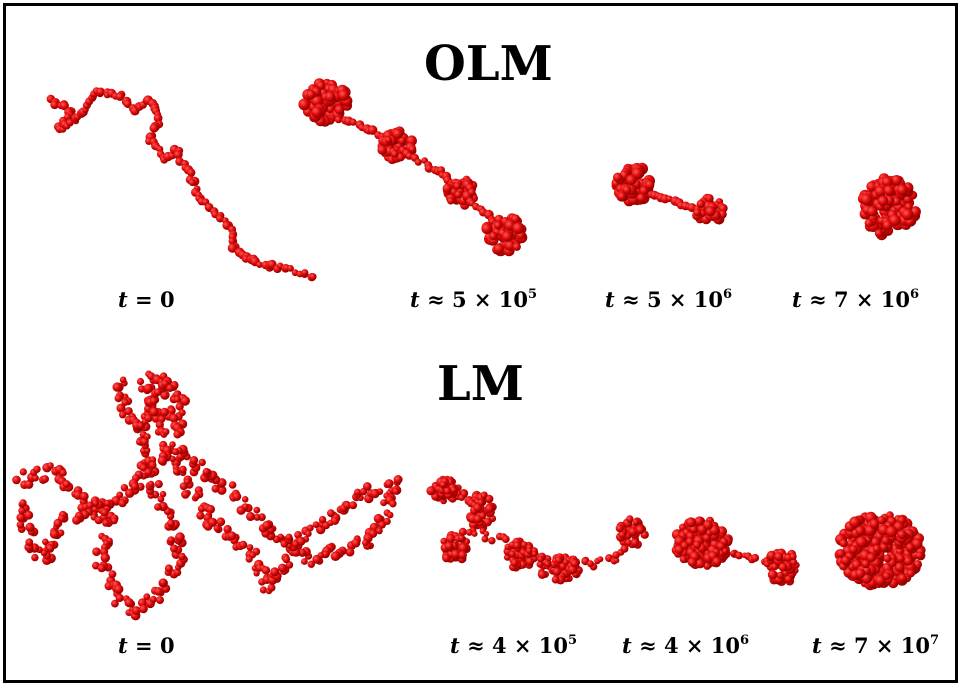 This screenshot has width=964, height=683. I want to click on olm-label-t2: t ≈ 5 × 106, so click(669, 299).